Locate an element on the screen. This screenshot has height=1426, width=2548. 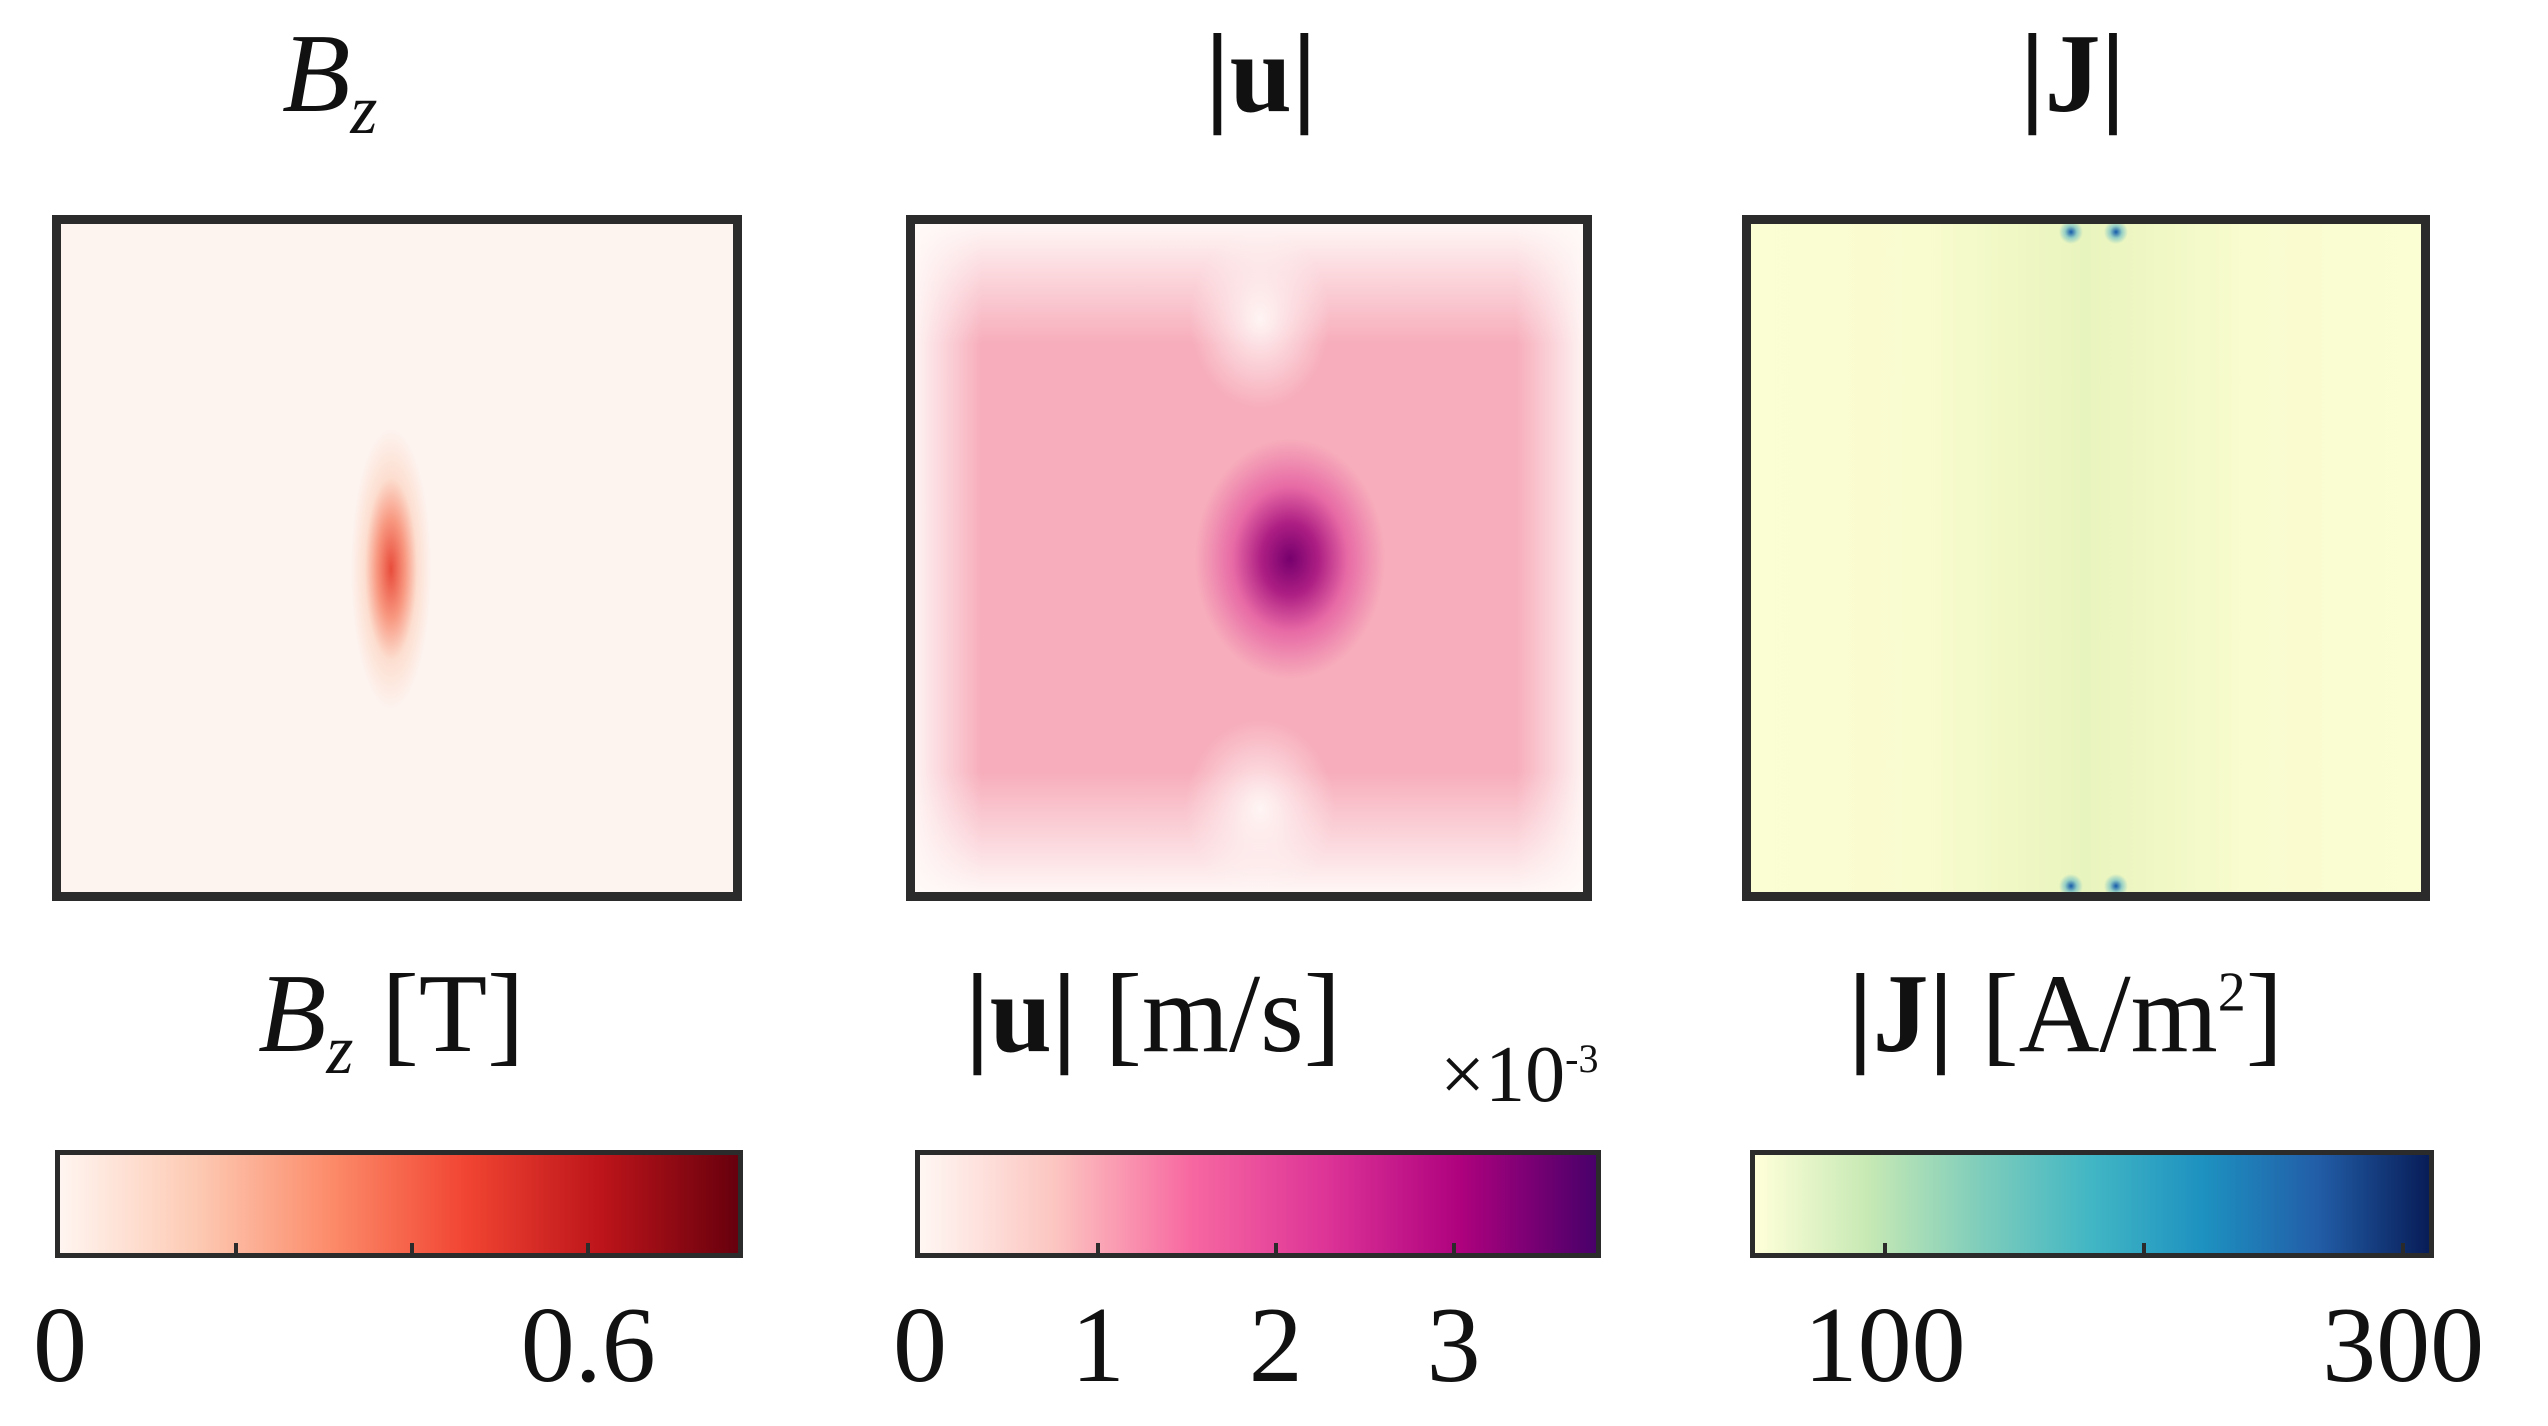
bz-colorbar-label: Bz [T] is located at coordinates (391, 1021).